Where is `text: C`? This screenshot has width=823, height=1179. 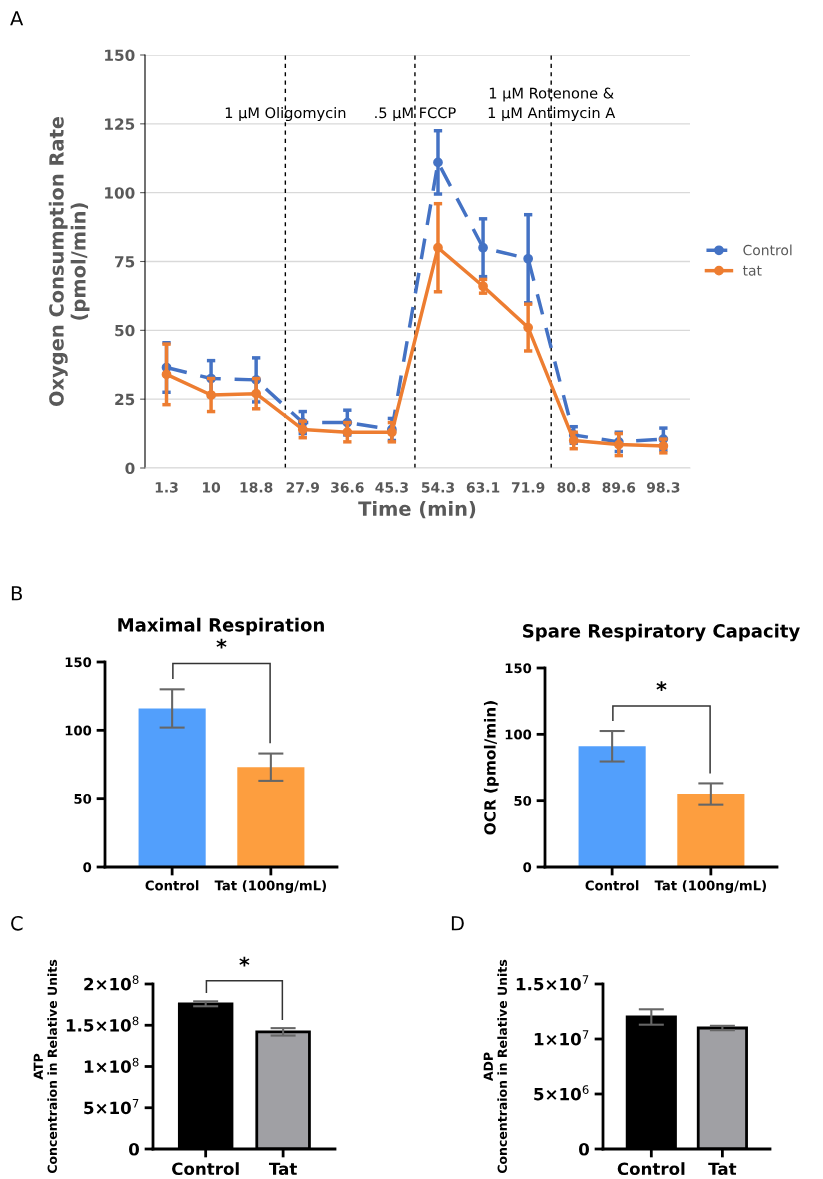
text: C is located at coordinates (17, 923).